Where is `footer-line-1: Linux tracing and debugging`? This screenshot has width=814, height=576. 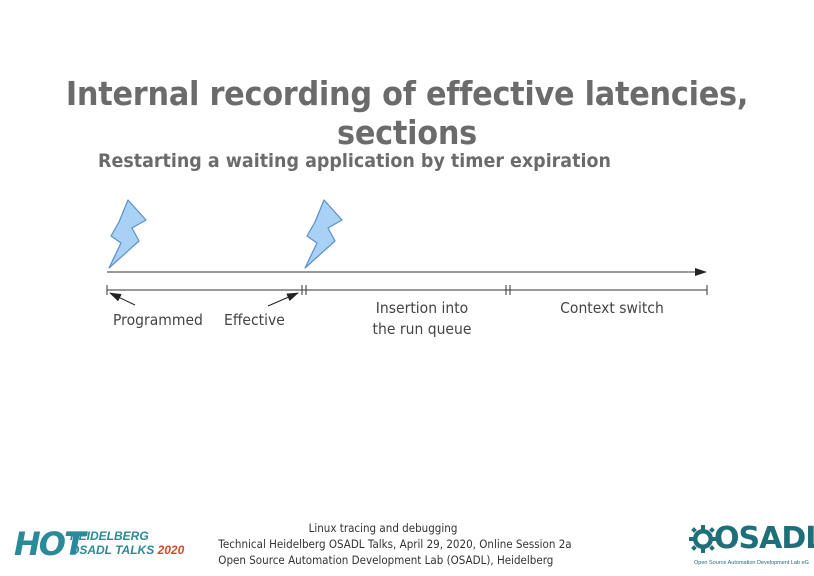 footer-line-1: Linux tracing and debugging is located at coordinates (383, 528).